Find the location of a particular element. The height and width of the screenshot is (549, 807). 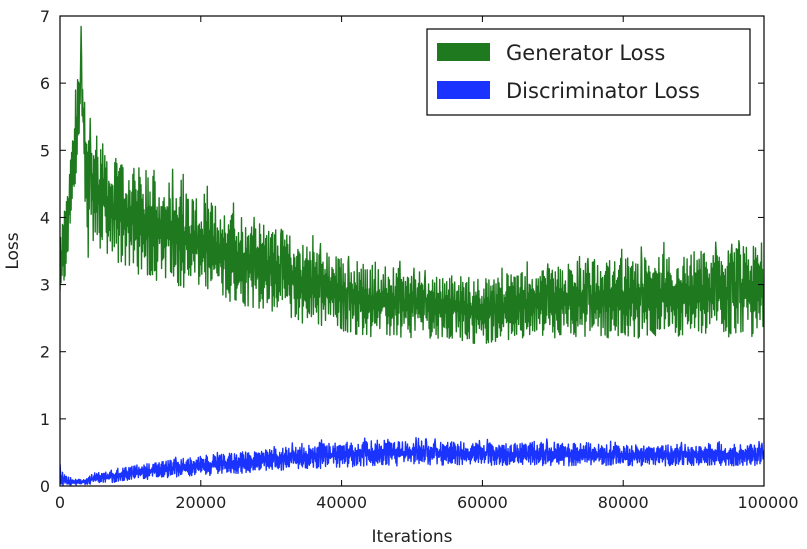

y-tick-label: 1 is located at coordinates (45, 419).